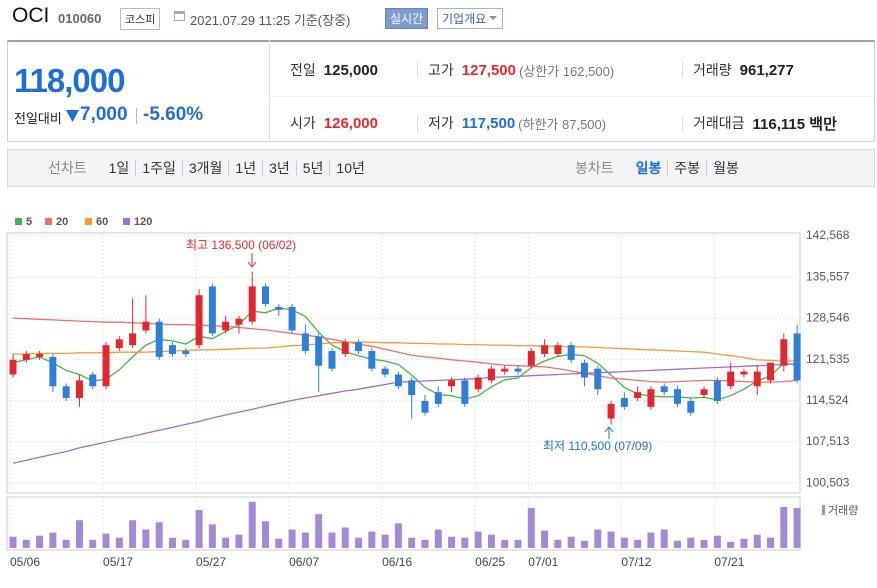 Image resolution: width=877 pixels, height=588 pixels. I want to click on x-tick-label: 07/21, so click(729, 562).